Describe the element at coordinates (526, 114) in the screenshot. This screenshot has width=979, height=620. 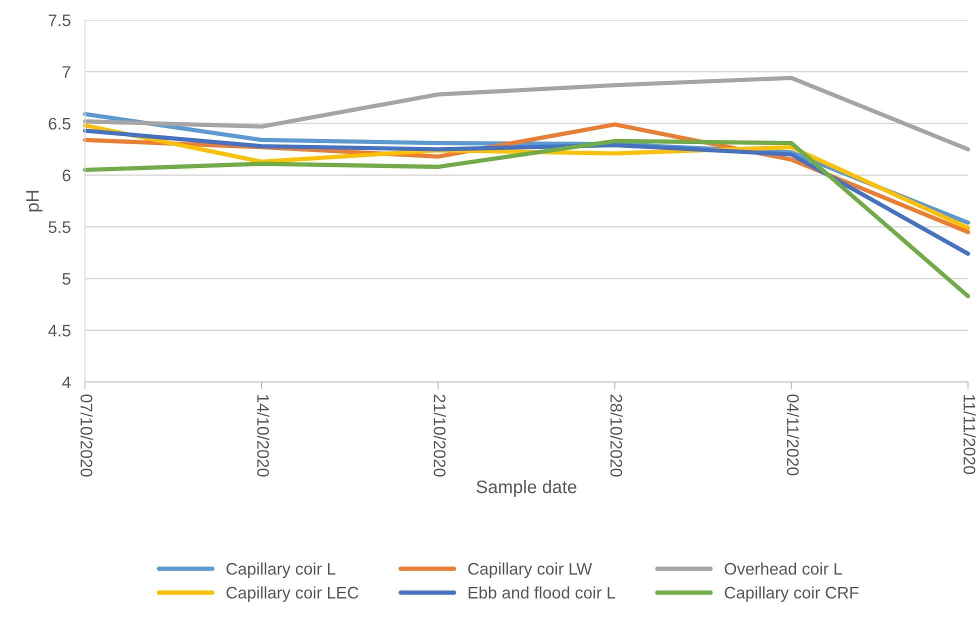
I see `line-series` at that location.